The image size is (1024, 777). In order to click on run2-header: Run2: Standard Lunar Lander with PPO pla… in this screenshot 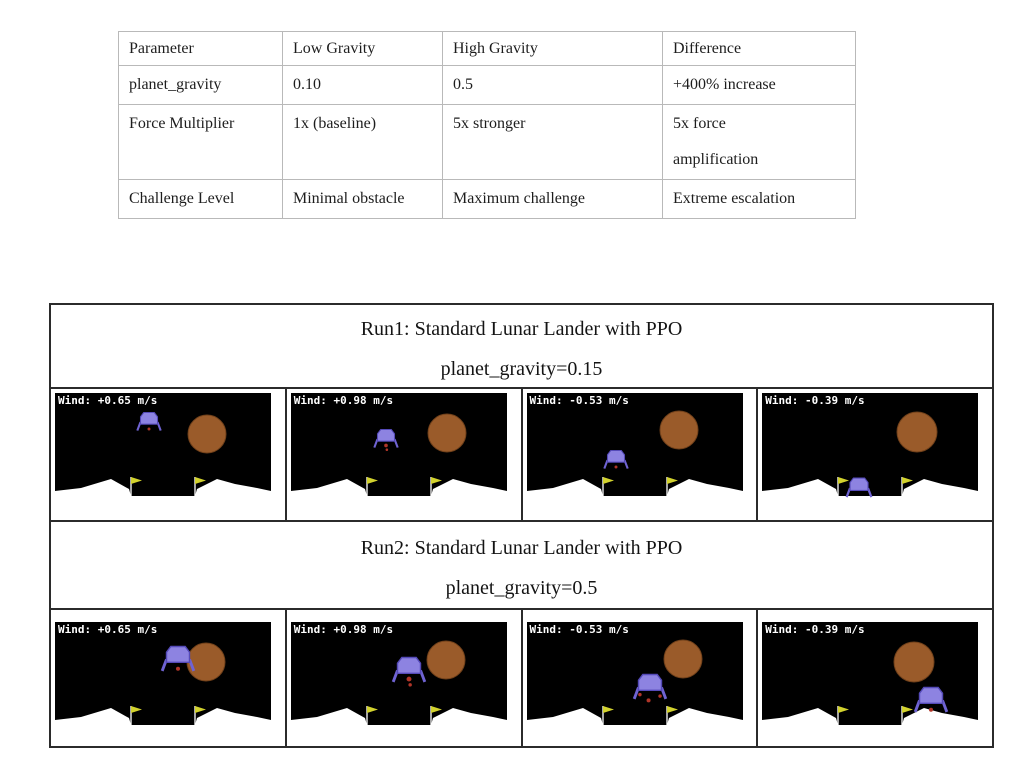, I will do `click(521, 565)`.